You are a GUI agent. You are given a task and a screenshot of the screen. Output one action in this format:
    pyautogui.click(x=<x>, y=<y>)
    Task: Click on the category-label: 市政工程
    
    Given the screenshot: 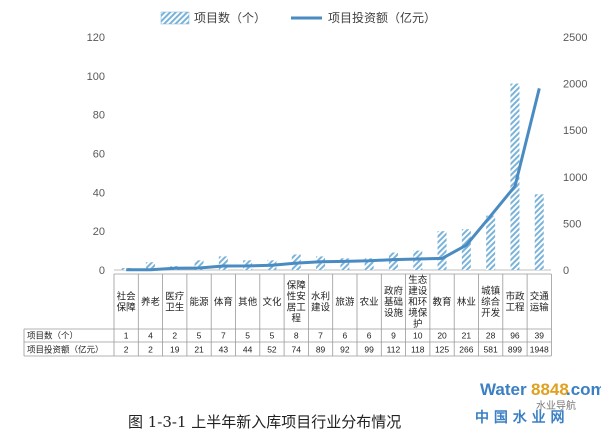 What is the action you would take?
    pyautogui.click(x=515, y=302)
    